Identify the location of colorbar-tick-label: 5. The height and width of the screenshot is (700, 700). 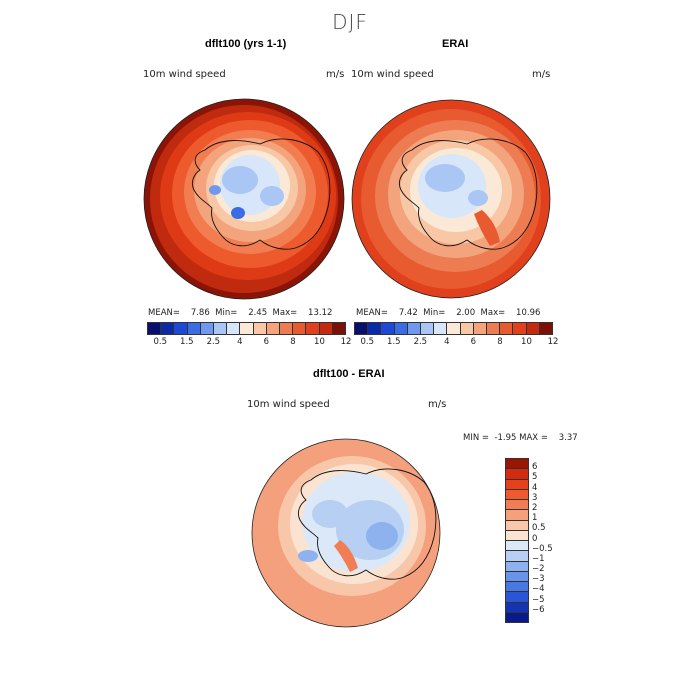
(535, 477).